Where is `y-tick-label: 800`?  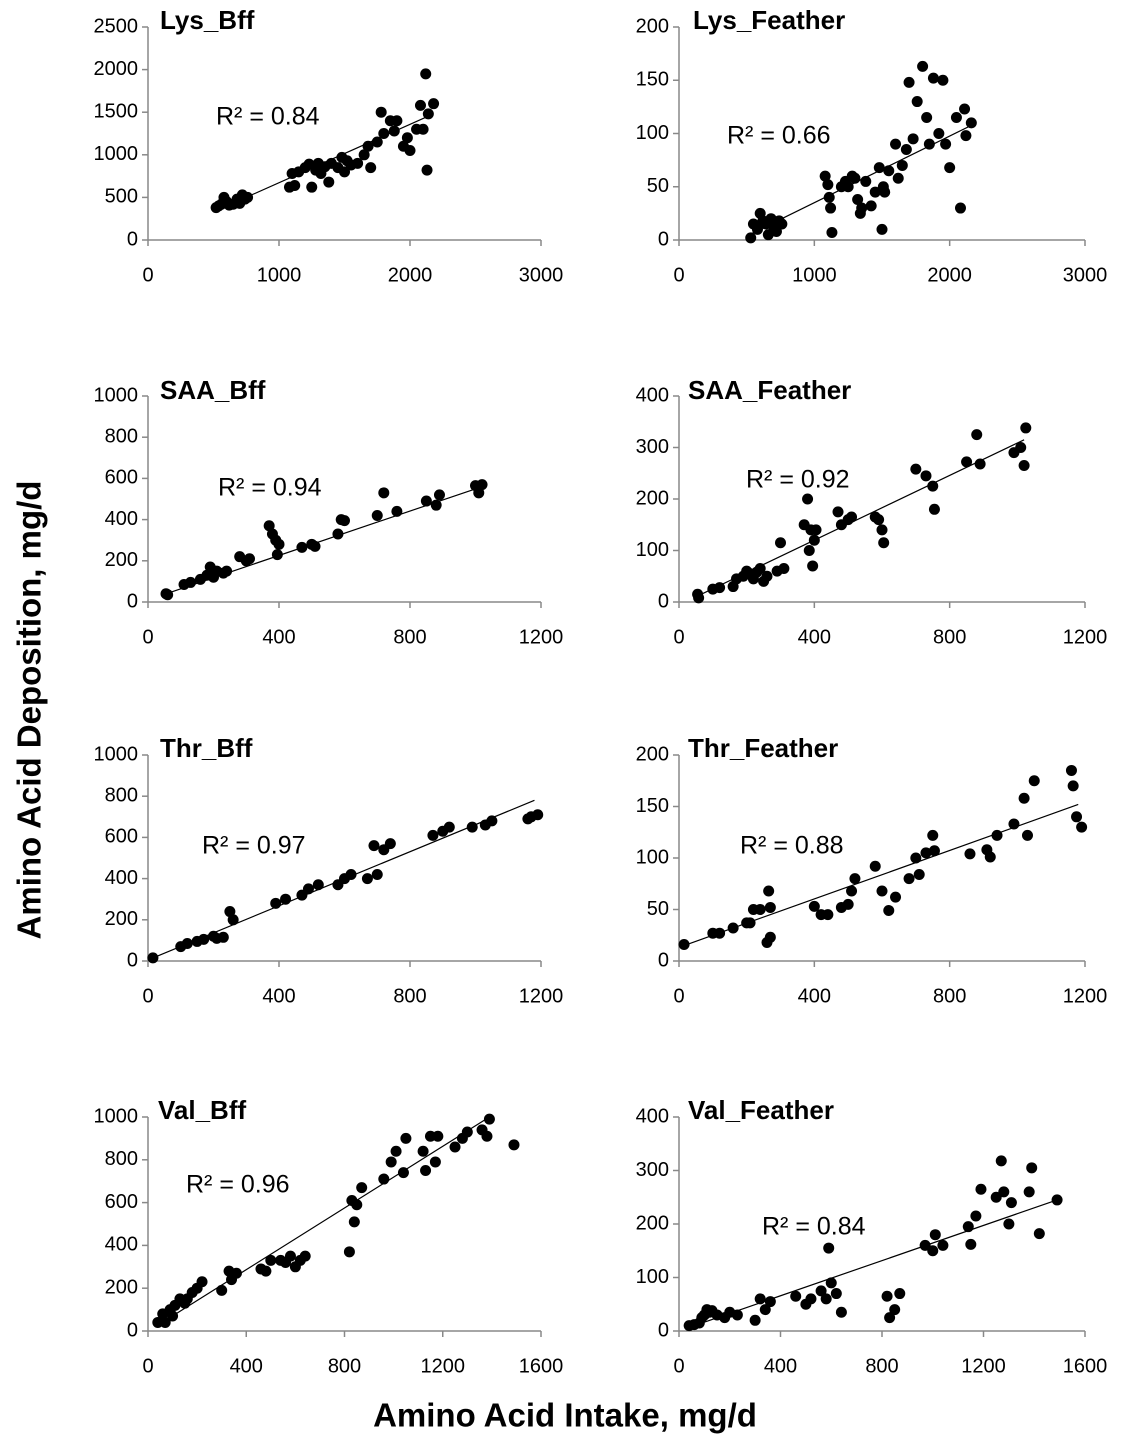 y-tick-label: 800 is located at coordinates (121, 795).